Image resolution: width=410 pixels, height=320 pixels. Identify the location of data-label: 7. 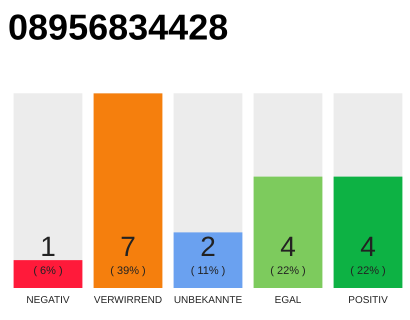
(128, 246).